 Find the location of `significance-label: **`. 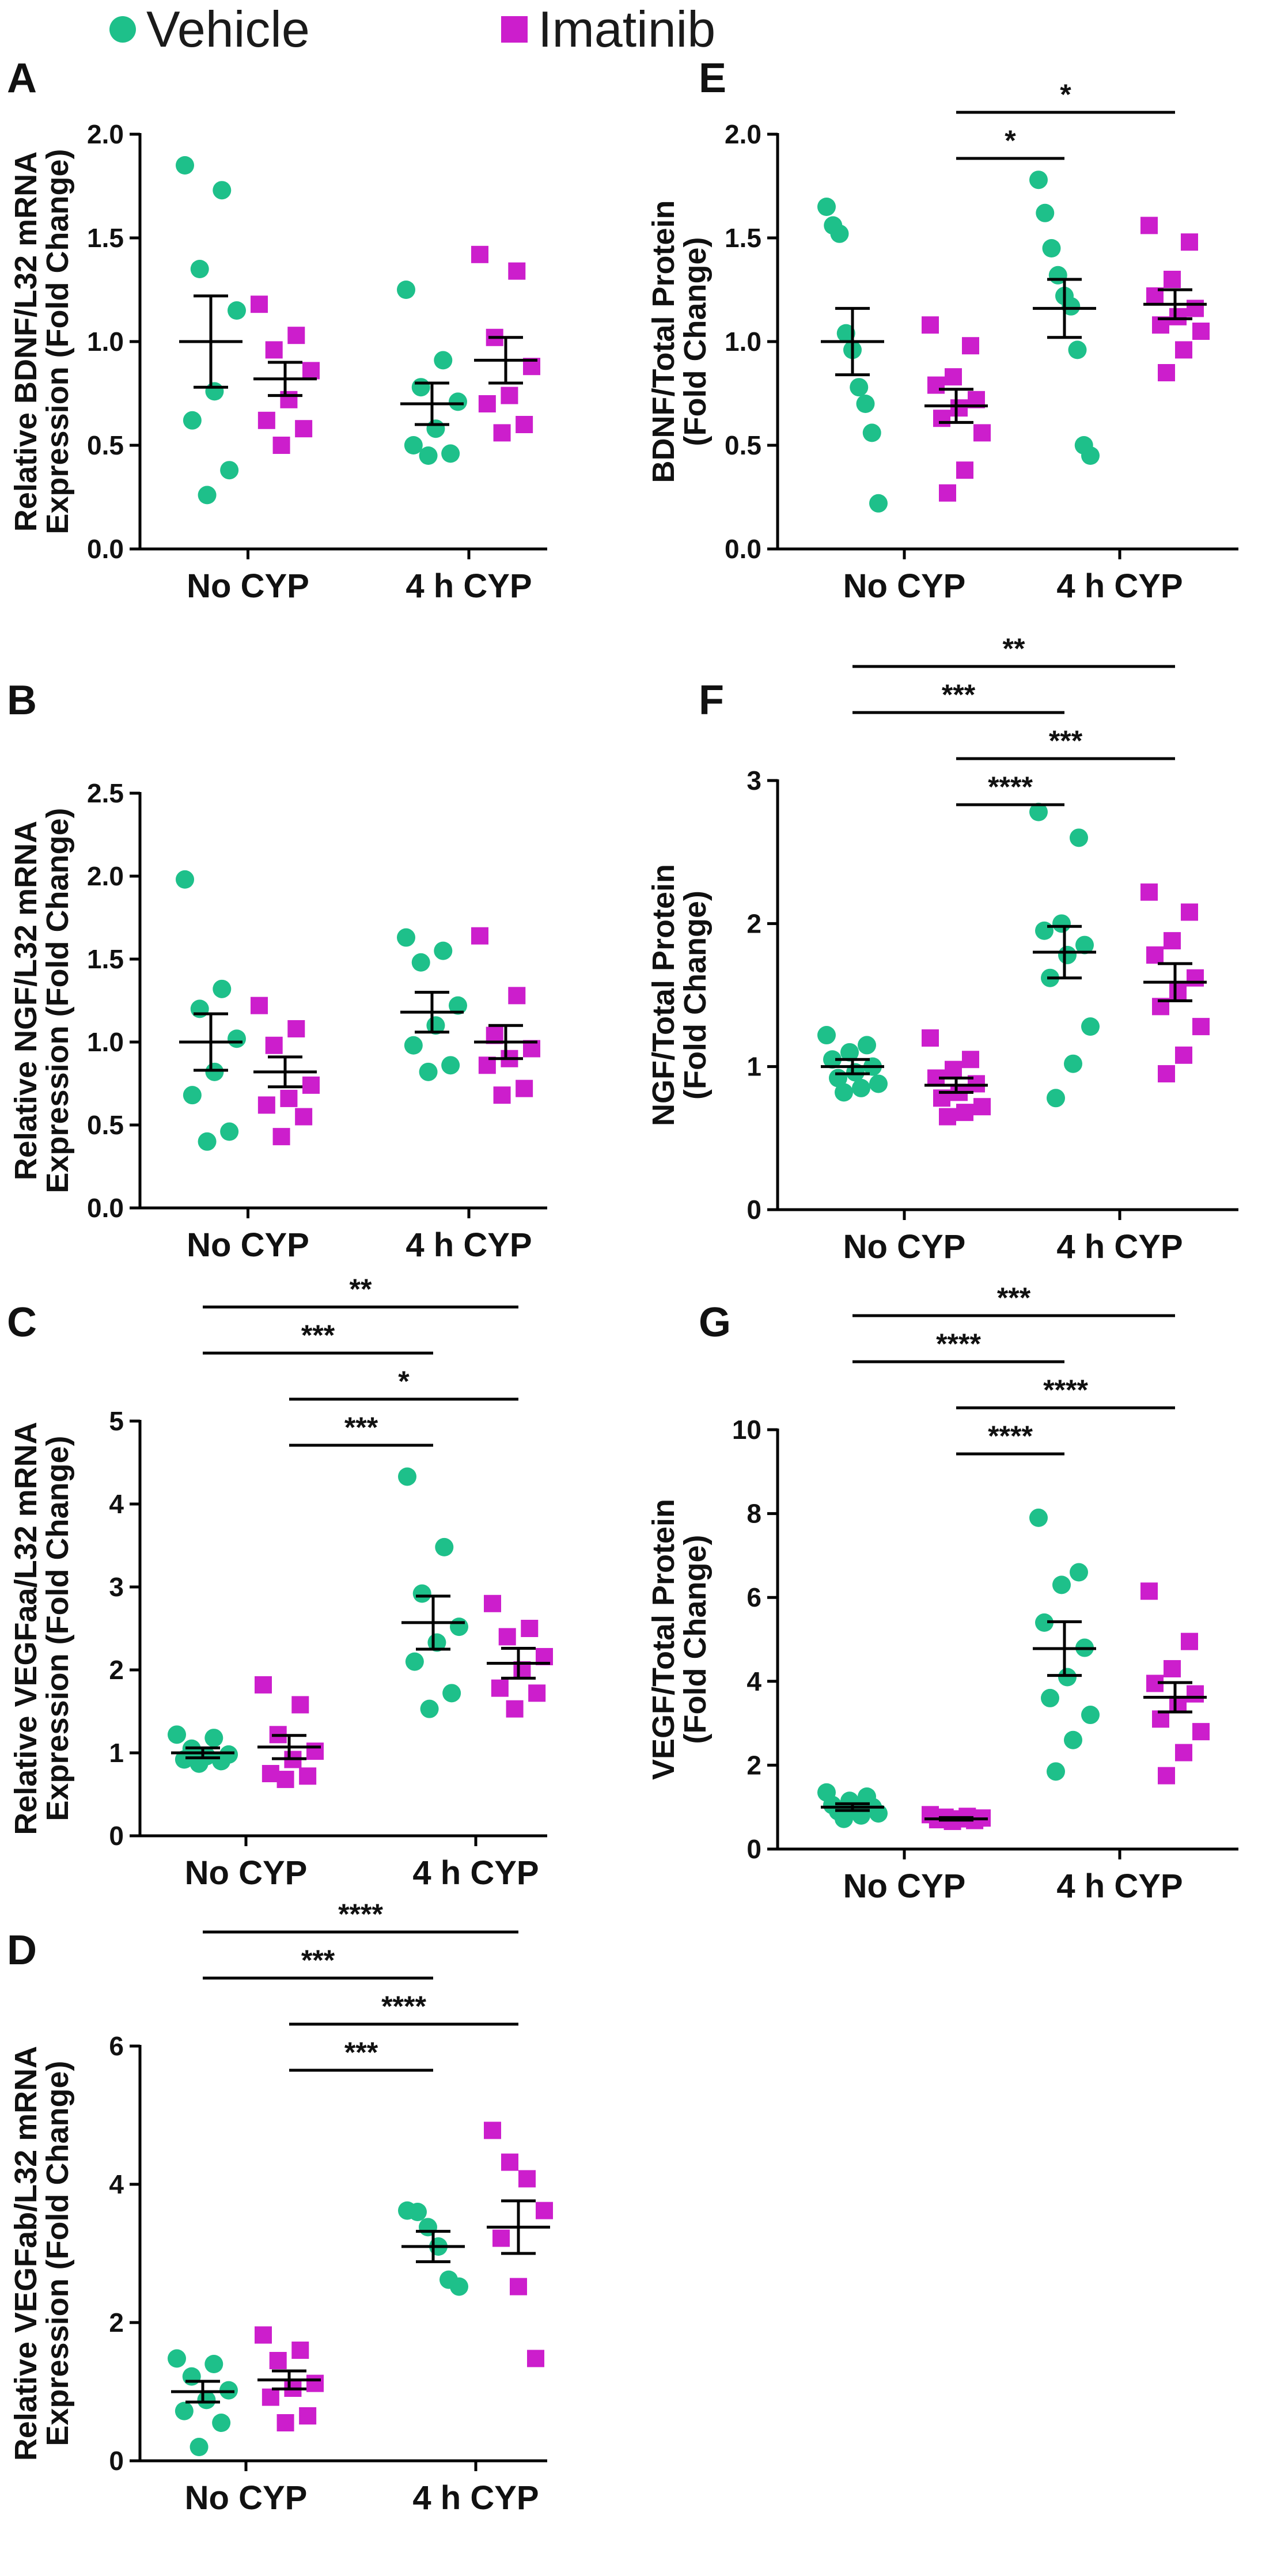

significance-label: ** is located at coordinates (361, 1289).